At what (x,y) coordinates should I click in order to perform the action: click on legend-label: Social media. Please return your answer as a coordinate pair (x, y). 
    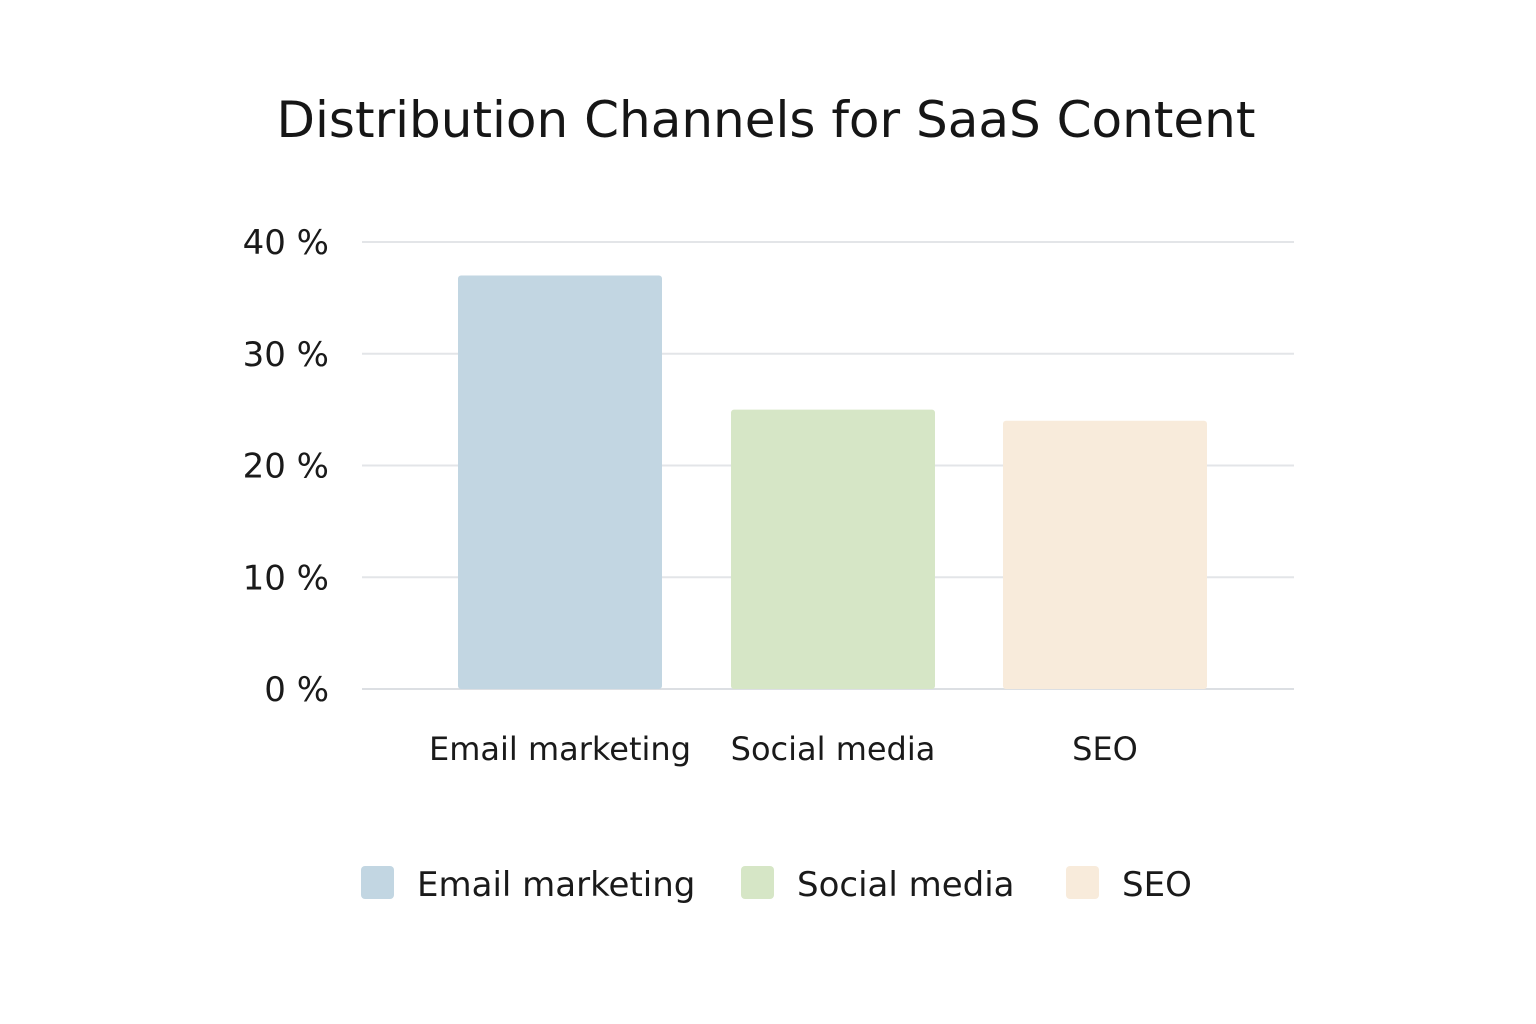
    Looking at the image, I should click on (906, 885).